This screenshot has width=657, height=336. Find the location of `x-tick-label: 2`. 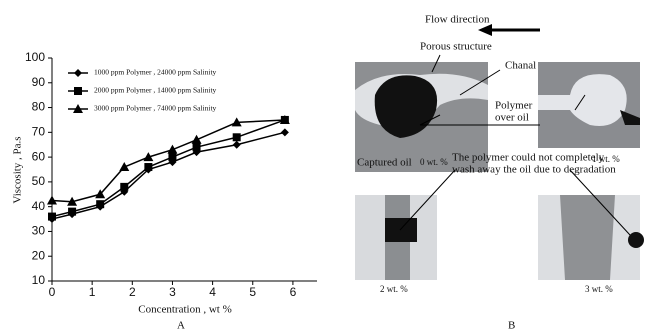

x-tick-label: 2 is located at coordinates (132, 292).